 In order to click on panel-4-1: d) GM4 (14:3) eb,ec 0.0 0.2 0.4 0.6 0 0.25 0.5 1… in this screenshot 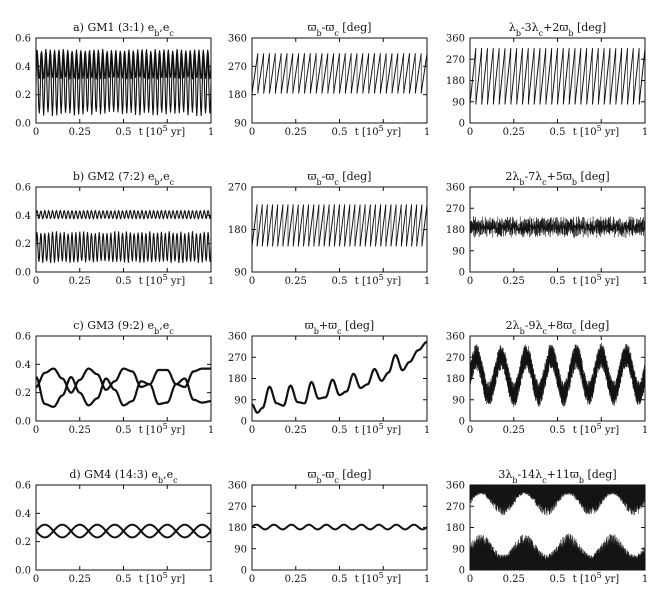, I will do `click(114, 526)`.